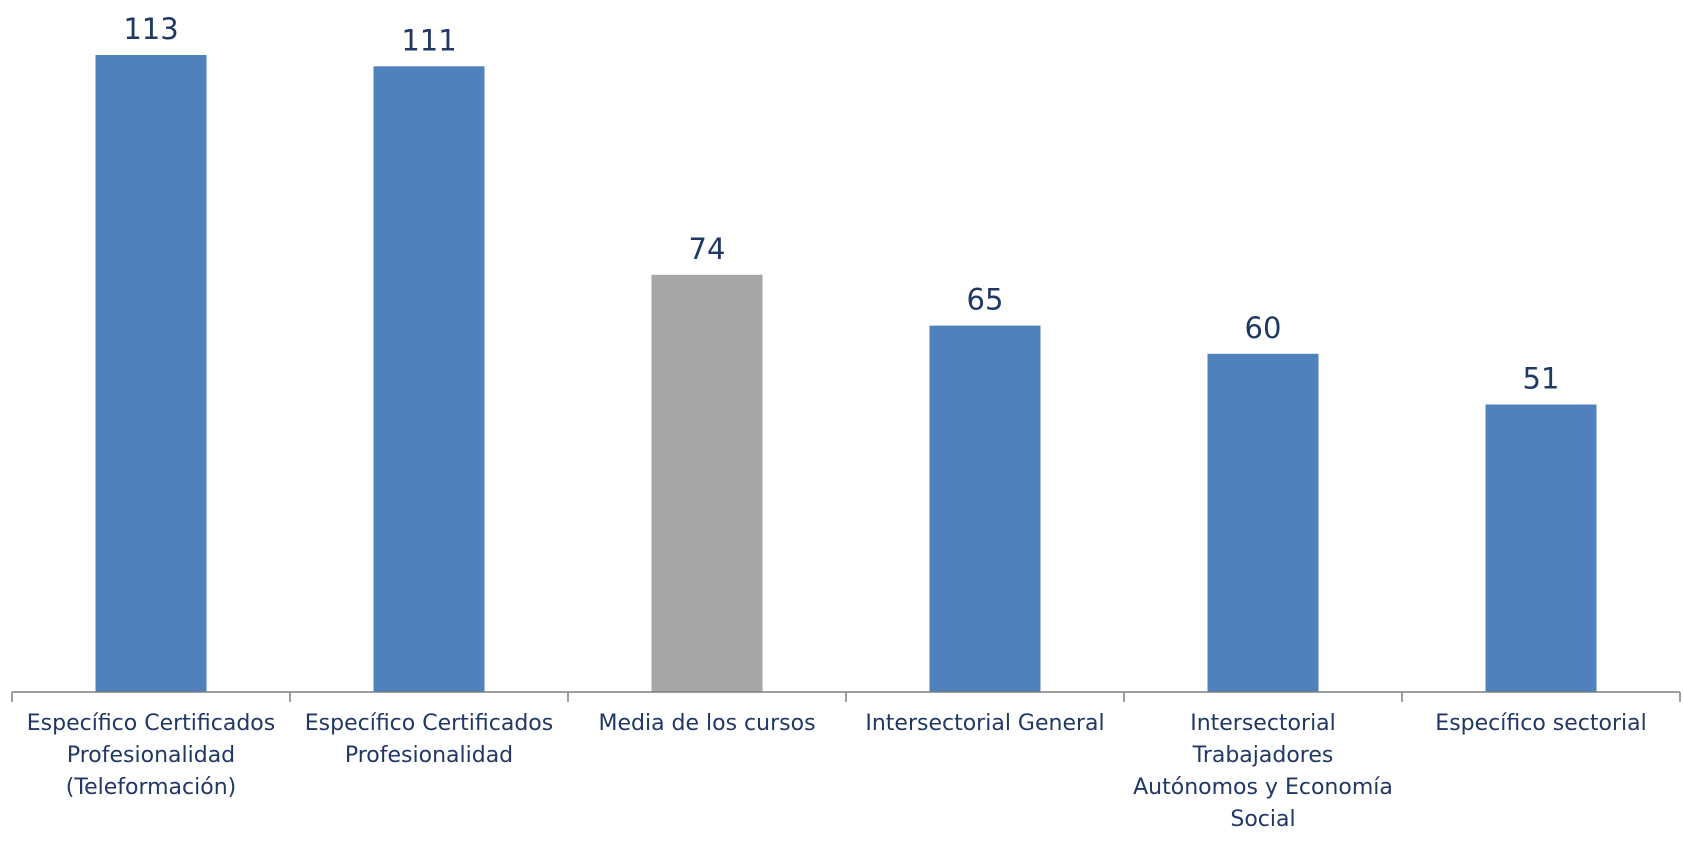 This screenshot has width=1683, height=845. What do you see at coordinates (1262, 819) in the screenshot?
I see `category-label-line: Social` at bounding box center [1262, 819].